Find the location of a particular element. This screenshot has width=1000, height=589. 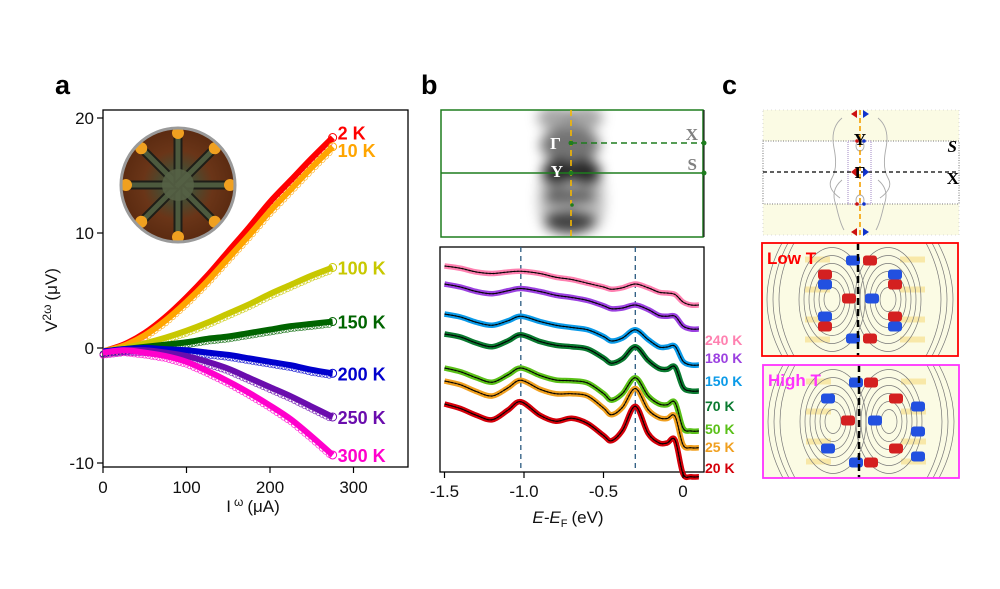

b-x-tick-label: -0.5 is located at coordinates (603, 491).